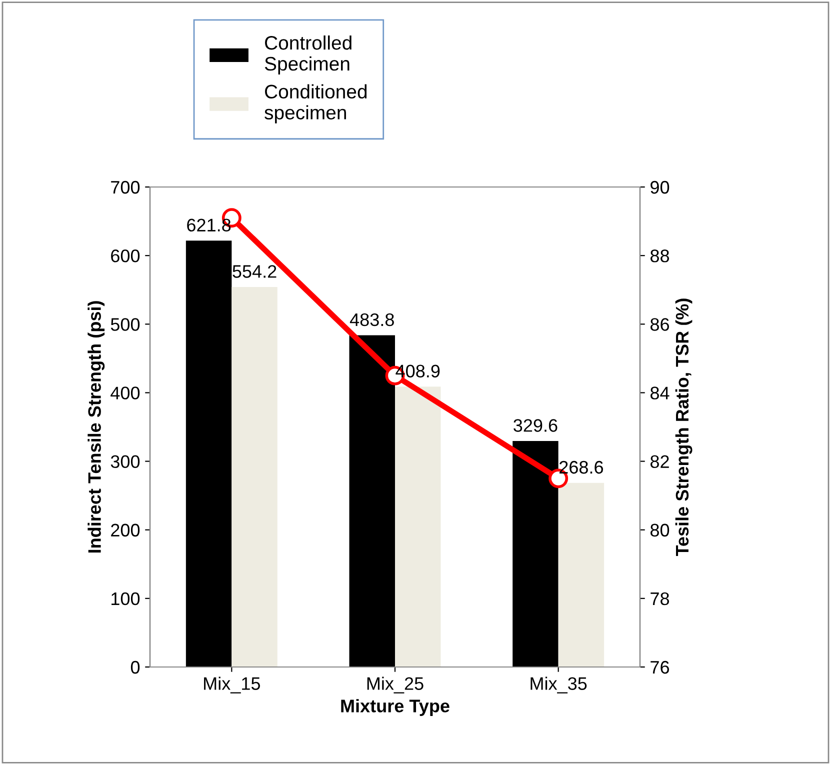 The image size is (831, 765). I want to click on y-tick-label: 100, so click(126, 599).